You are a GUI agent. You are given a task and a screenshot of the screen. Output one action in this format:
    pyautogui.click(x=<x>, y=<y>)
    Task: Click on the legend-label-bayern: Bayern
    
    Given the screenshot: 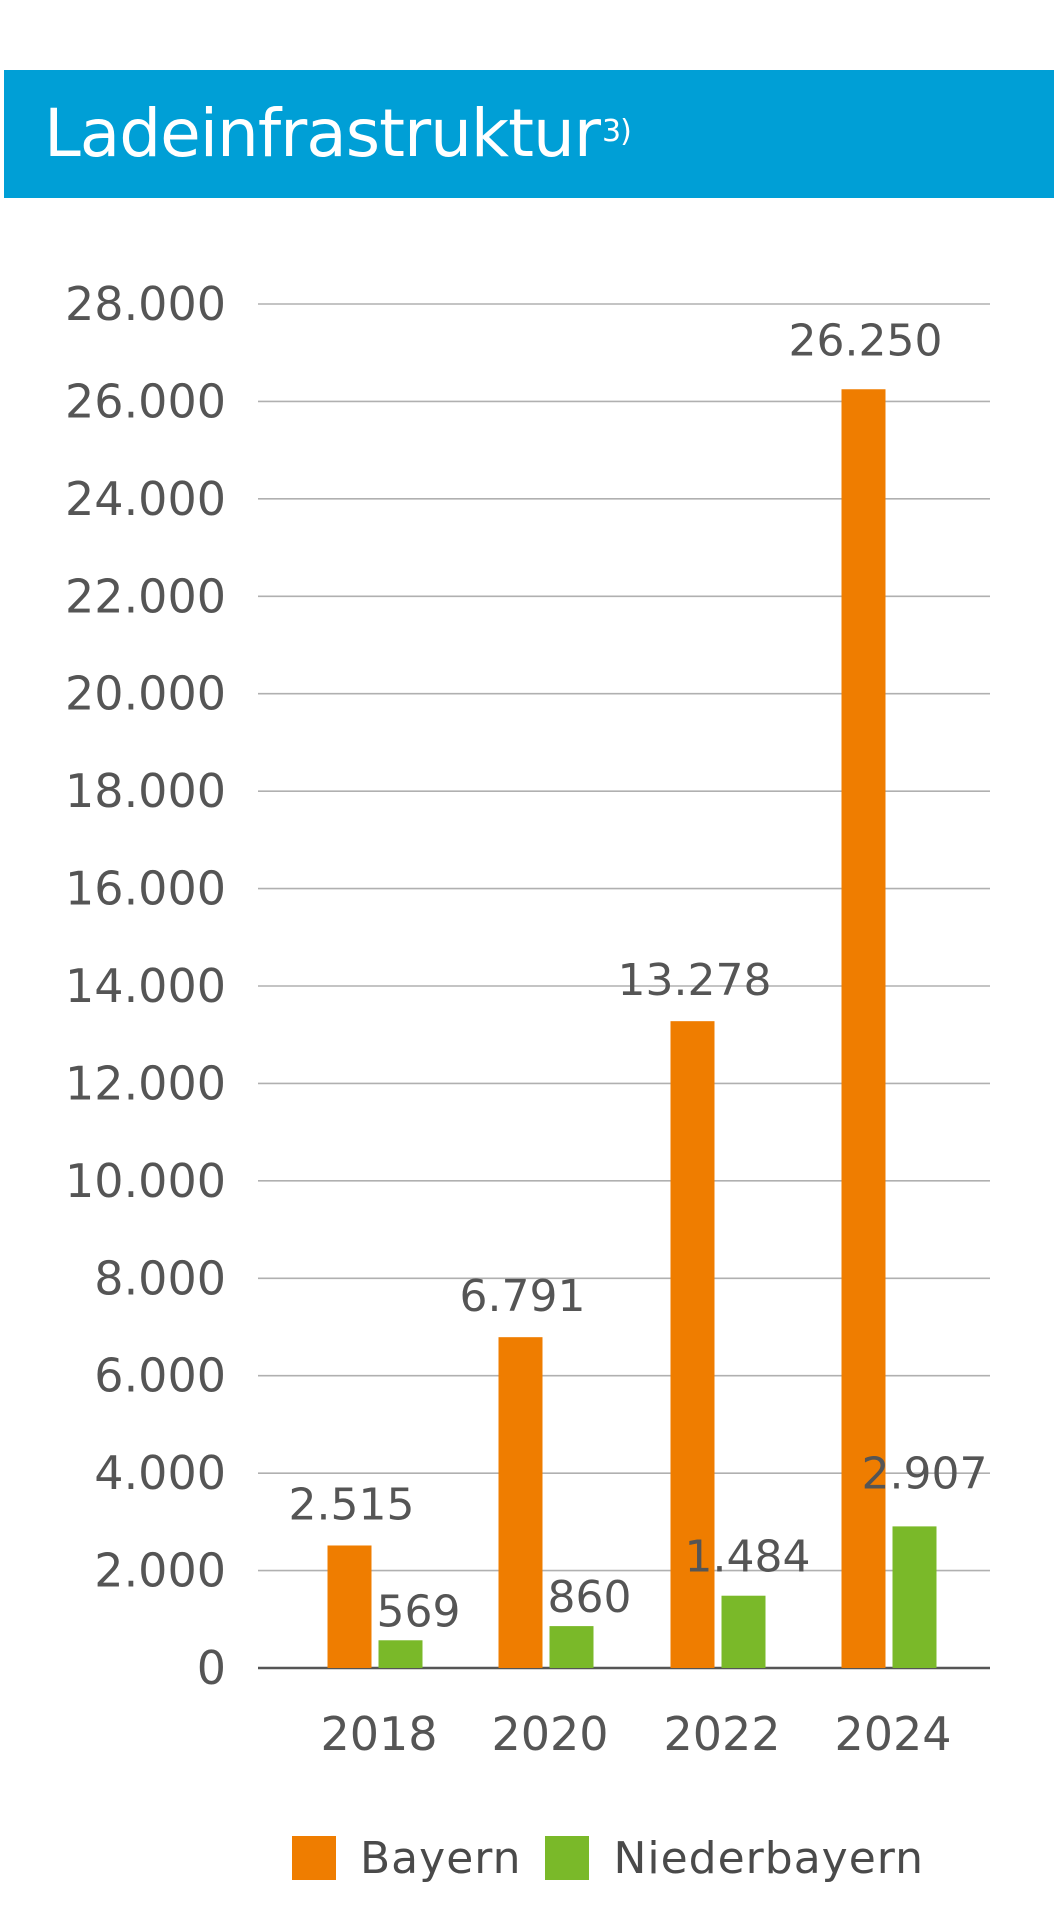 What is the action you would take?
    pyautogui.click(x=441, y=1858)
    